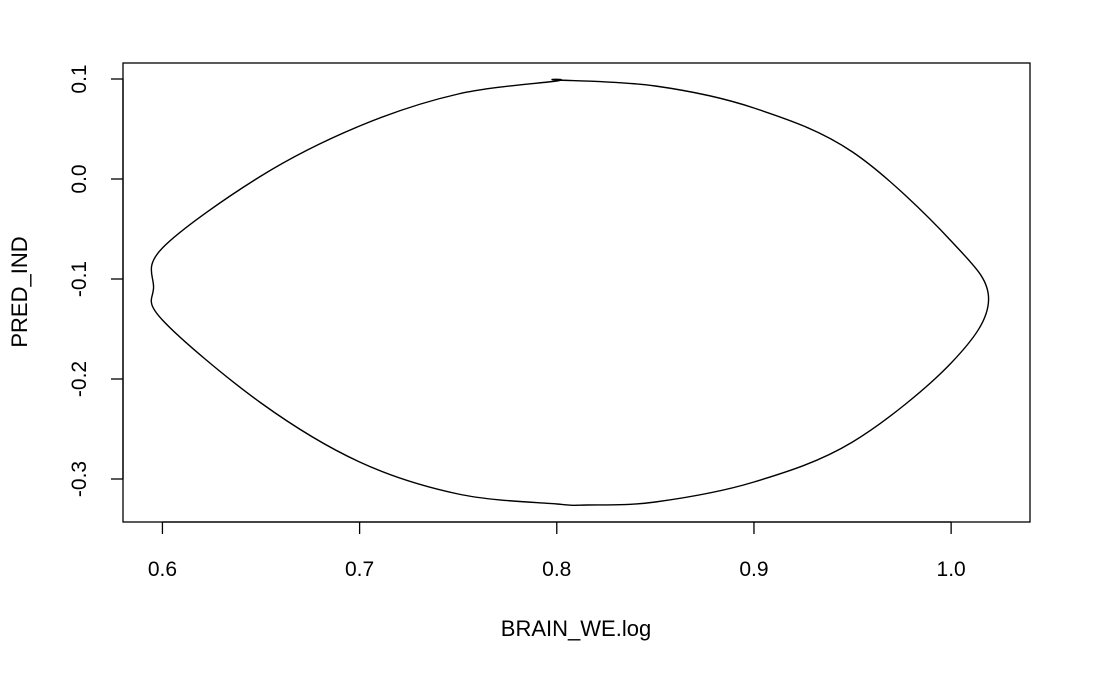  I want to click on y-tick-label: 0.0, so click(79, 178).